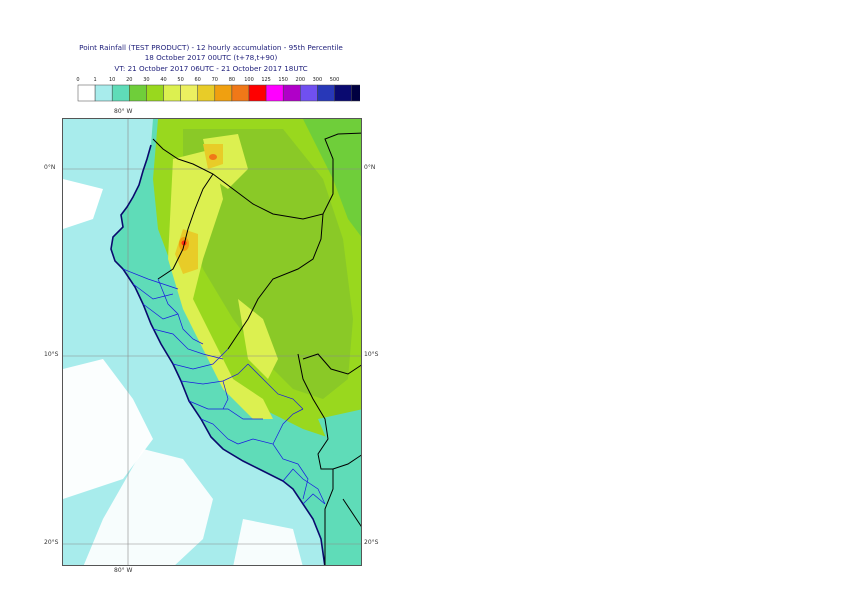 The image size is (842, 596). What do you see at coordinates (232, 80) in the screenshot?
I see `legend-tick-label: 80` at bounding box center [232, 80].